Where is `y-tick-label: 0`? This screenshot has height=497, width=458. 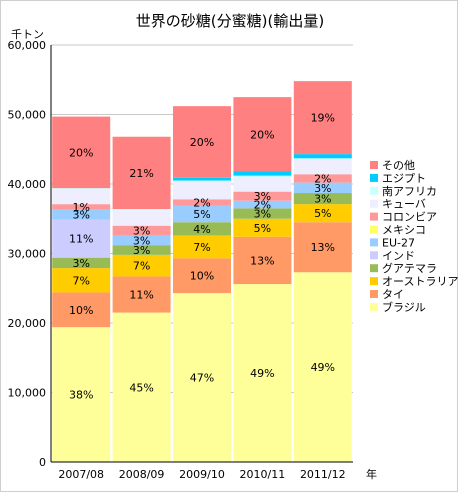 y-tick-label: 0 is located at coordinates (42, 462).